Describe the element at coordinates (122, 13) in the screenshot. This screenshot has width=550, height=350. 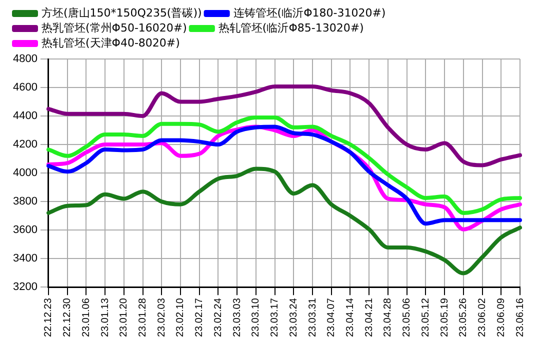
I see `legend-label: 方坯(唐山150*150Q235(普碳))` at that location.